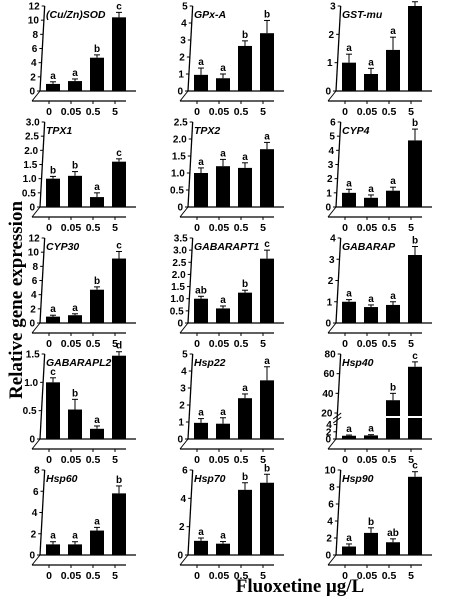  I want to click on y-tick-label: 8, so click(37, 471).